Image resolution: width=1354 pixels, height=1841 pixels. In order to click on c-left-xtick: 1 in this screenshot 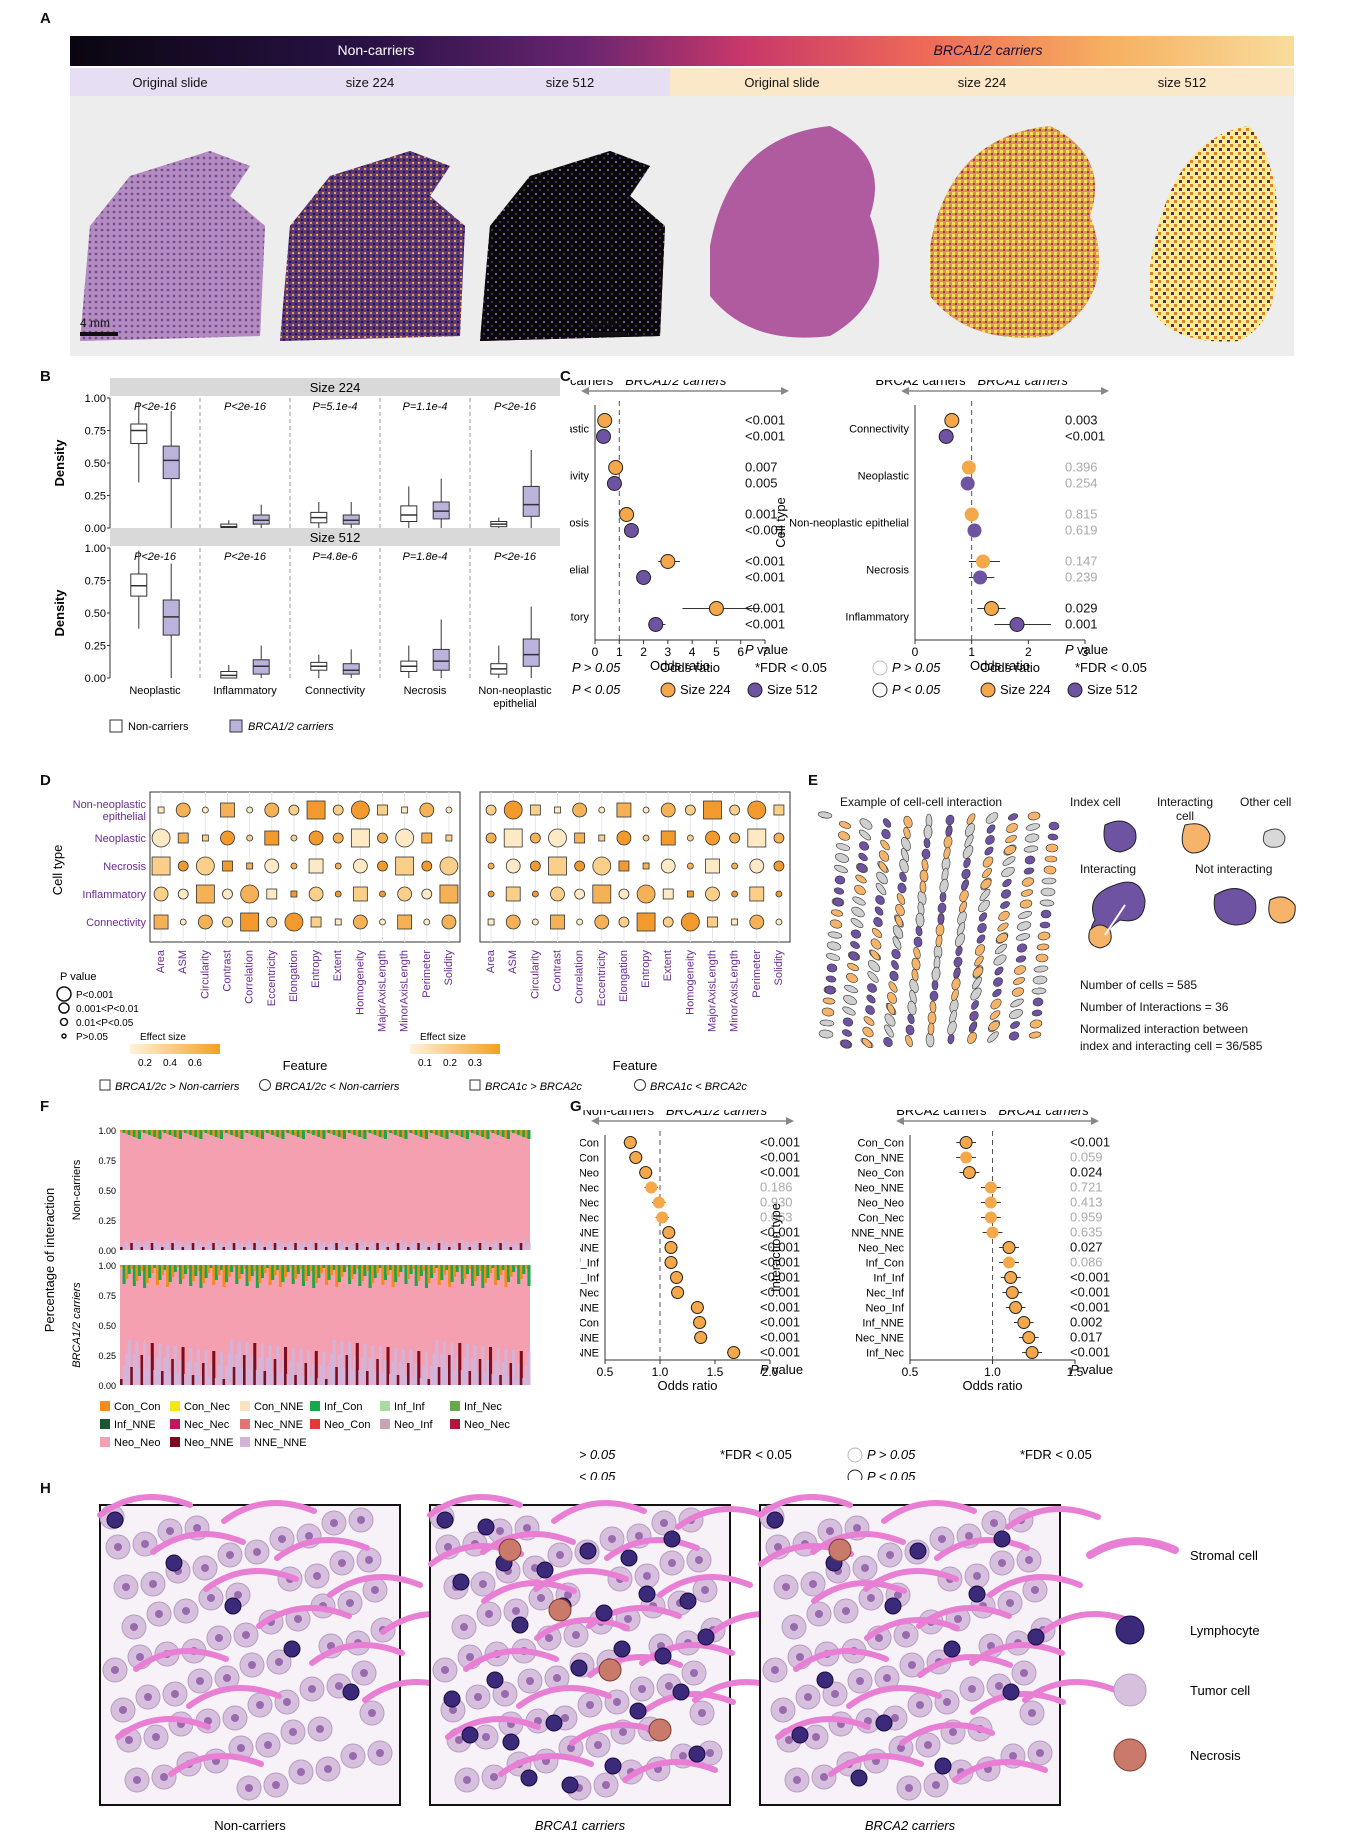, I will do `click(619, 652)`.